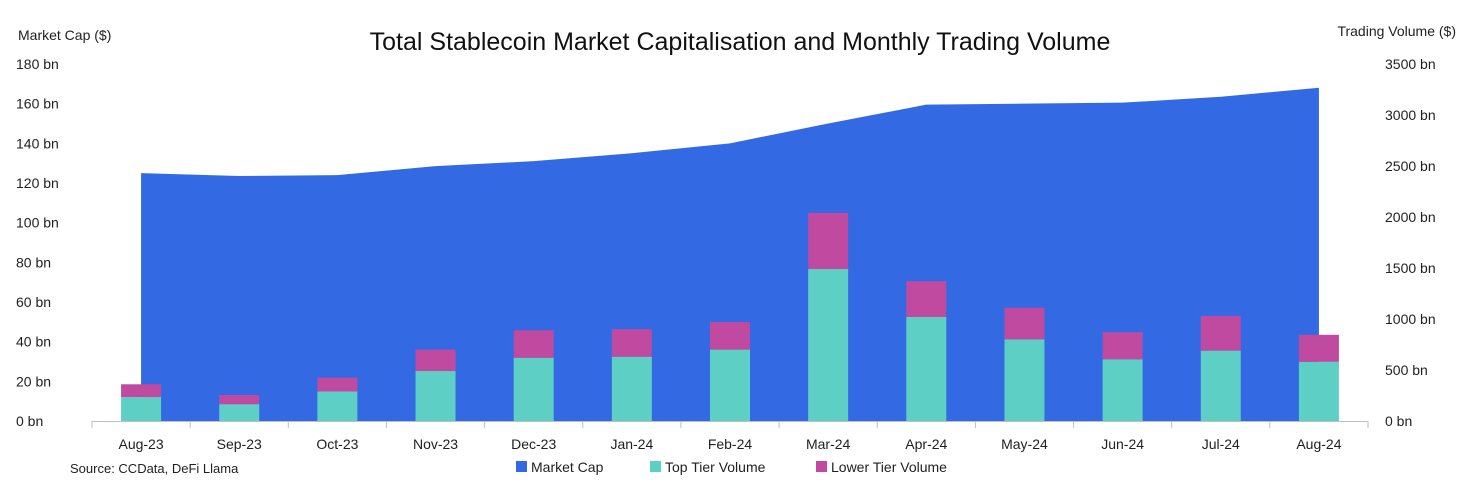 The image size is (1476, 486). I want to click on x-tick-label: Nov-23, so click(435, 444).